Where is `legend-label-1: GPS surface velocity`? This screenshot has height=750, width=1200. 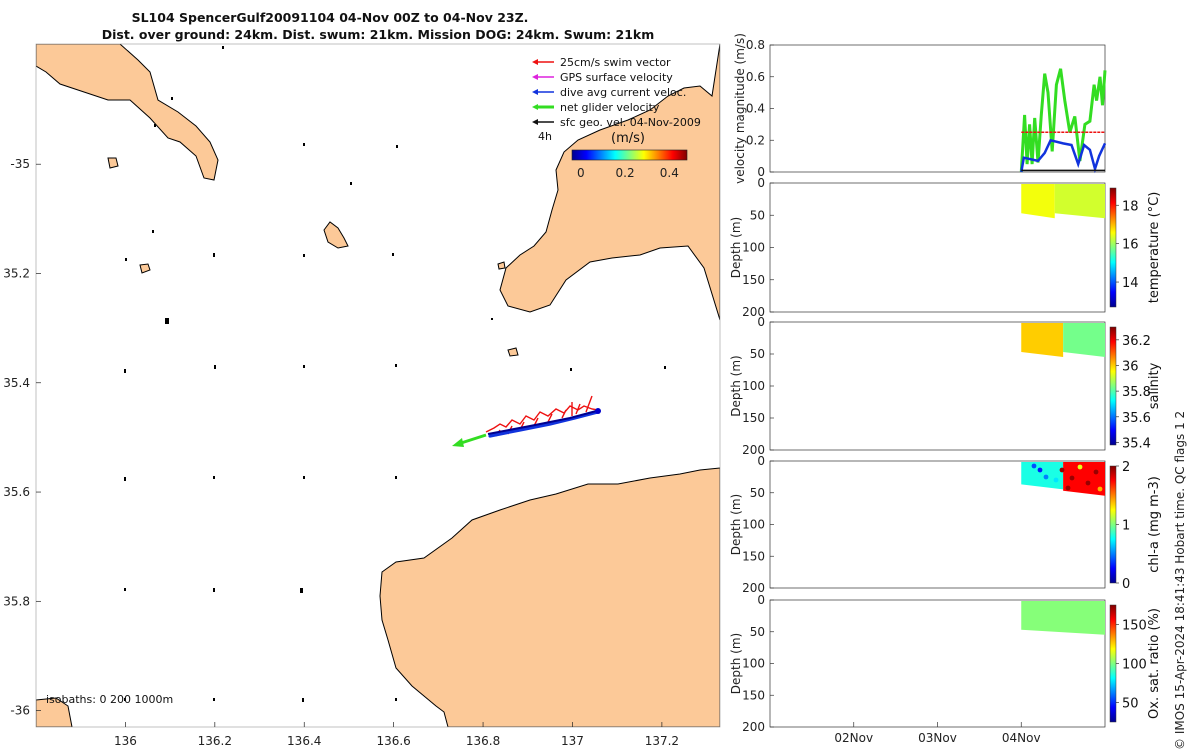
legend-label-1: GPS surface velocity is located at coordinates (616, 77).